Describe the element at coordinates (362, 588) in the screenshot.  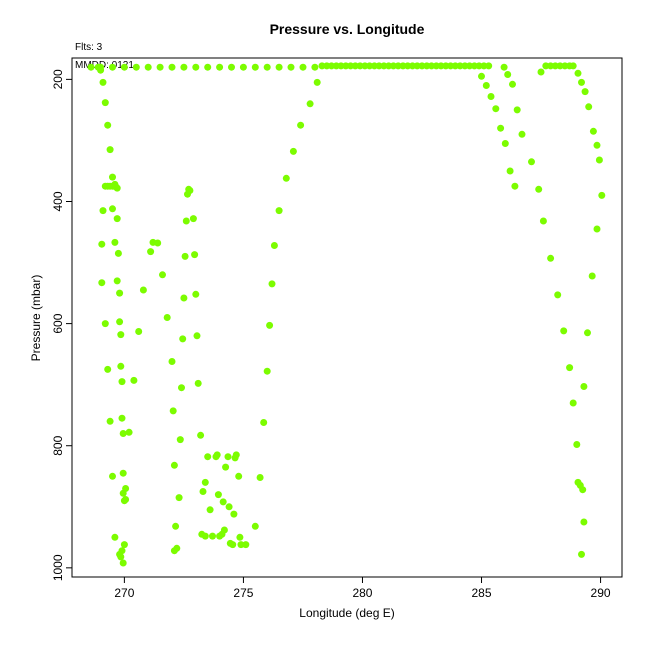
I see `x-axis: 270 275 280 285 290` at that location.